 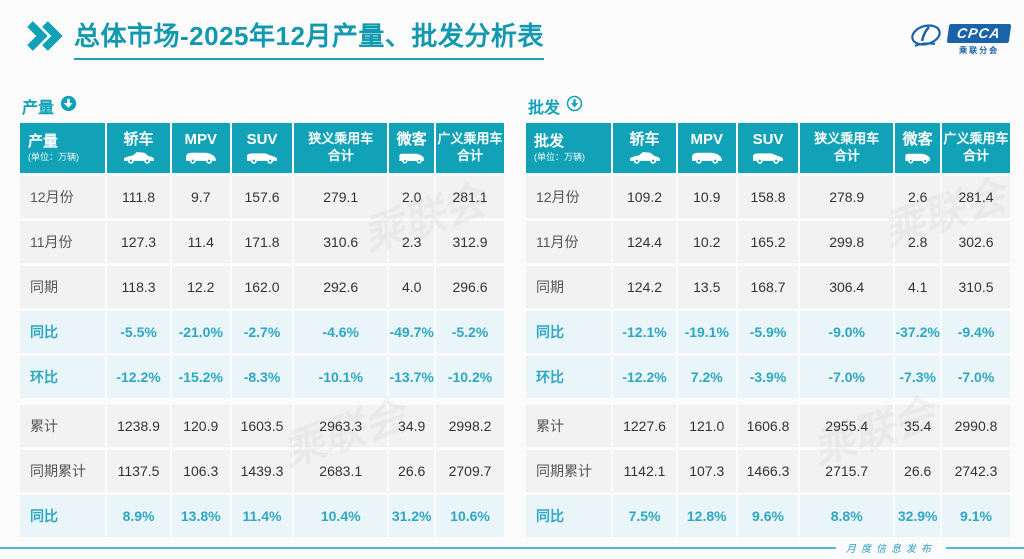 I want to click on data-cell: -12.1%, so click(x=644, y=332).